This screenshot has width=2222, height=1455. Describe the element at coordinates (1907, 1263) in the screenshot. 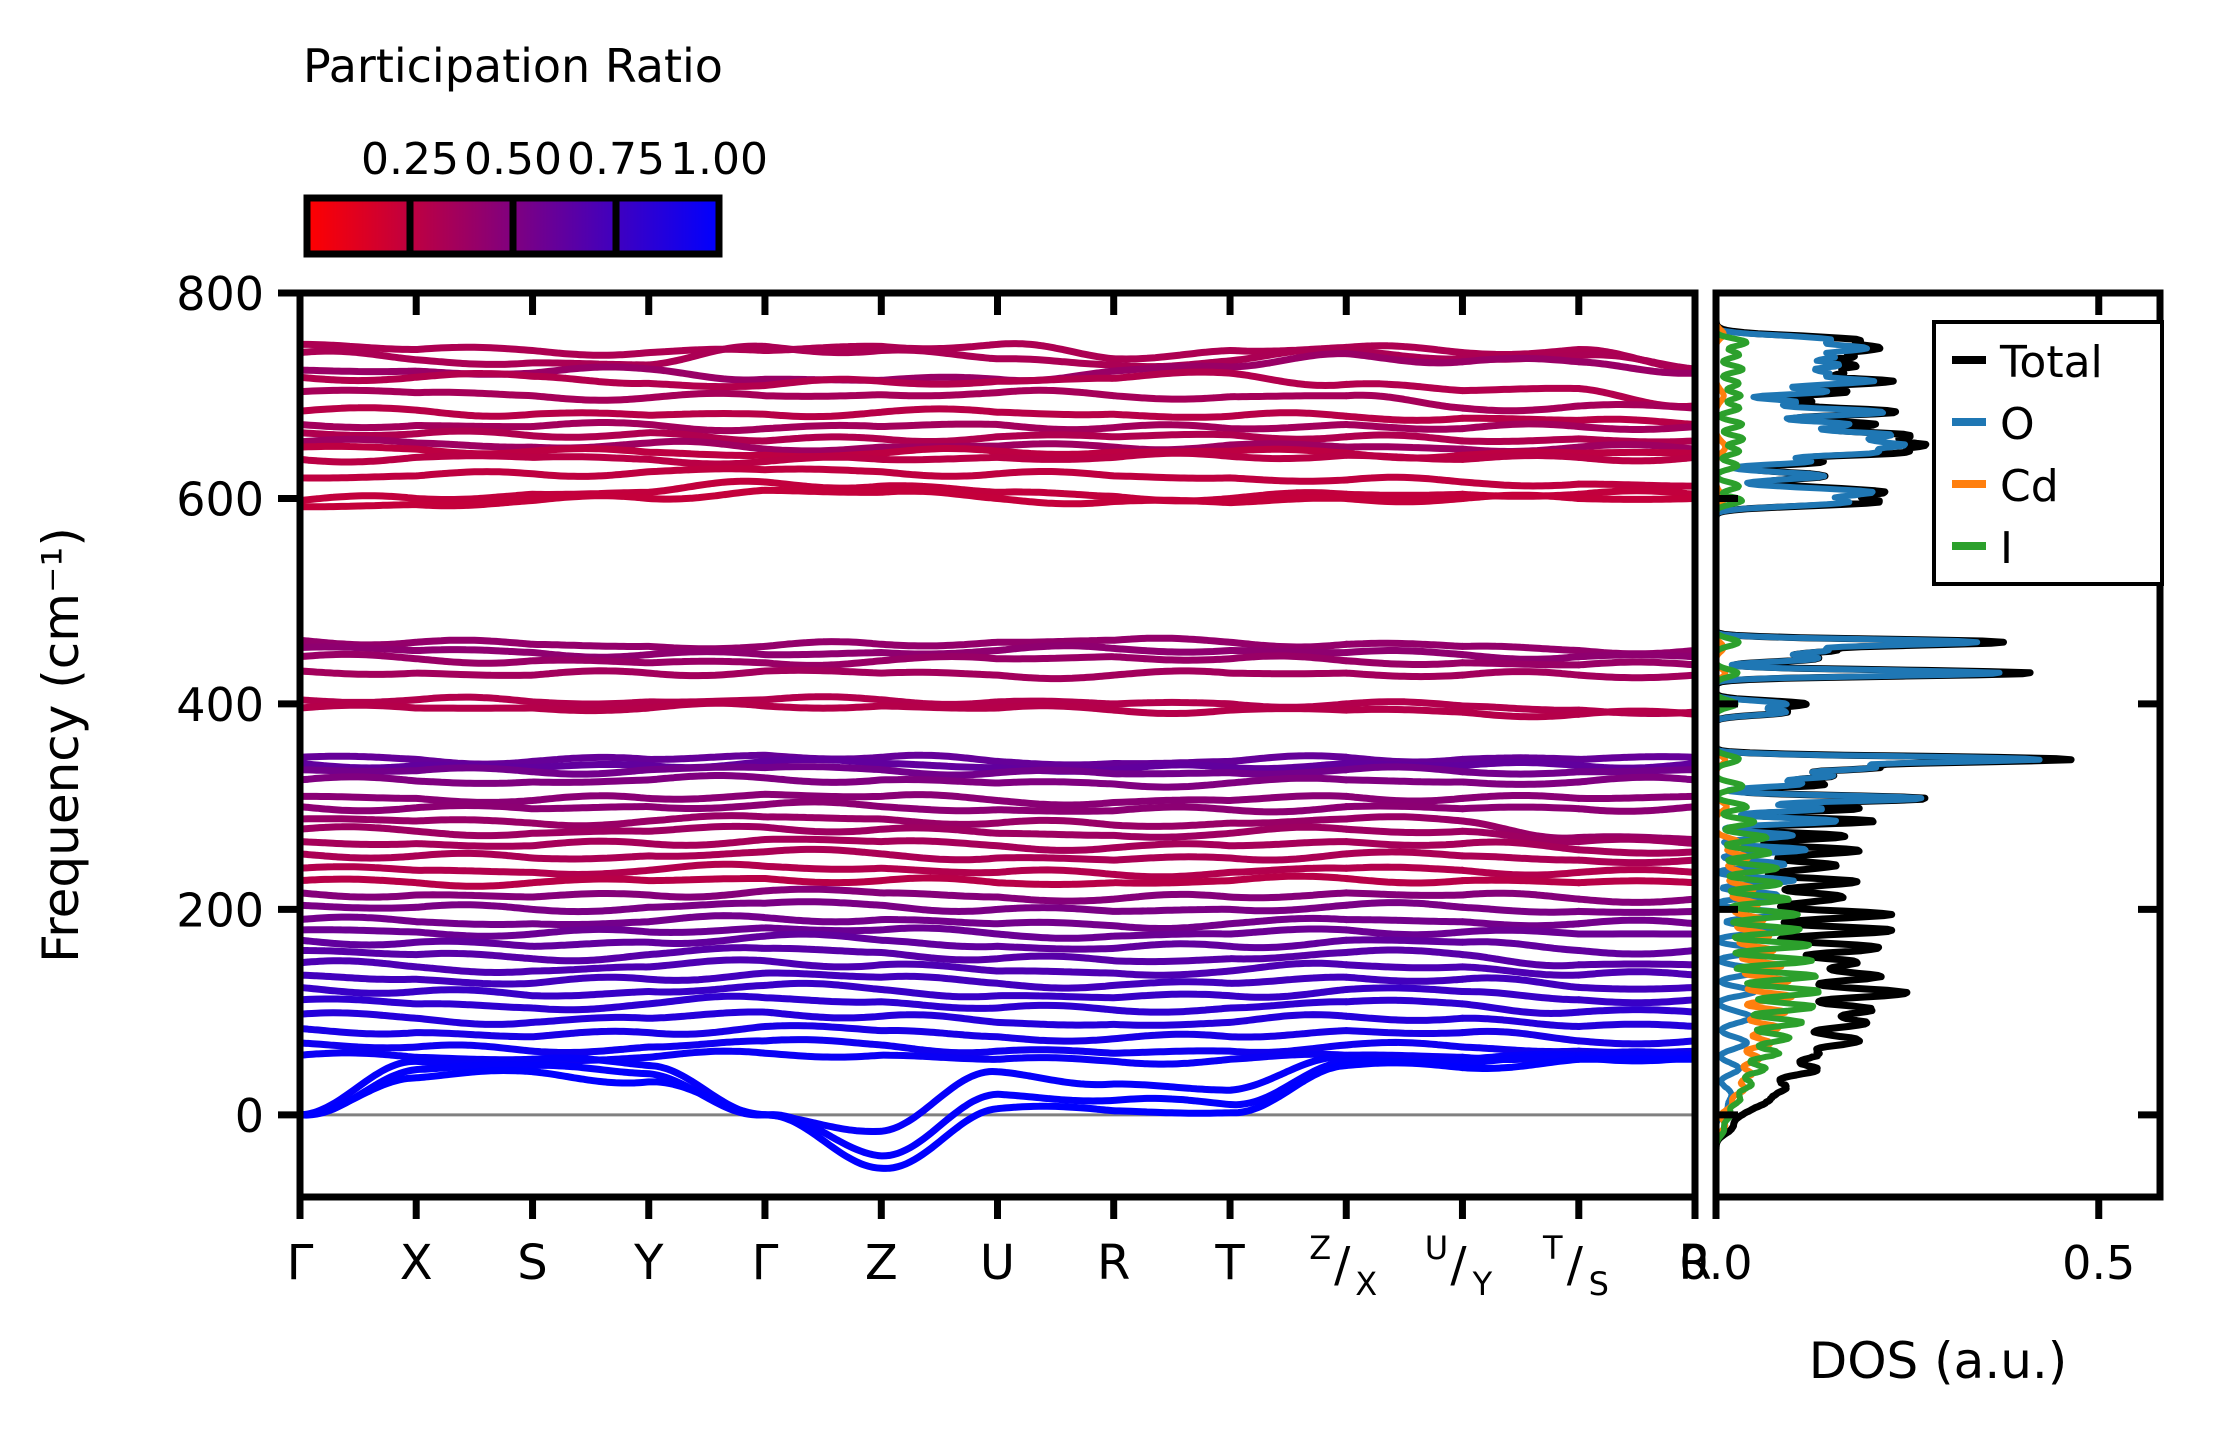

I see `dos-x-tick-labels: 0.0 0.5` at that location.